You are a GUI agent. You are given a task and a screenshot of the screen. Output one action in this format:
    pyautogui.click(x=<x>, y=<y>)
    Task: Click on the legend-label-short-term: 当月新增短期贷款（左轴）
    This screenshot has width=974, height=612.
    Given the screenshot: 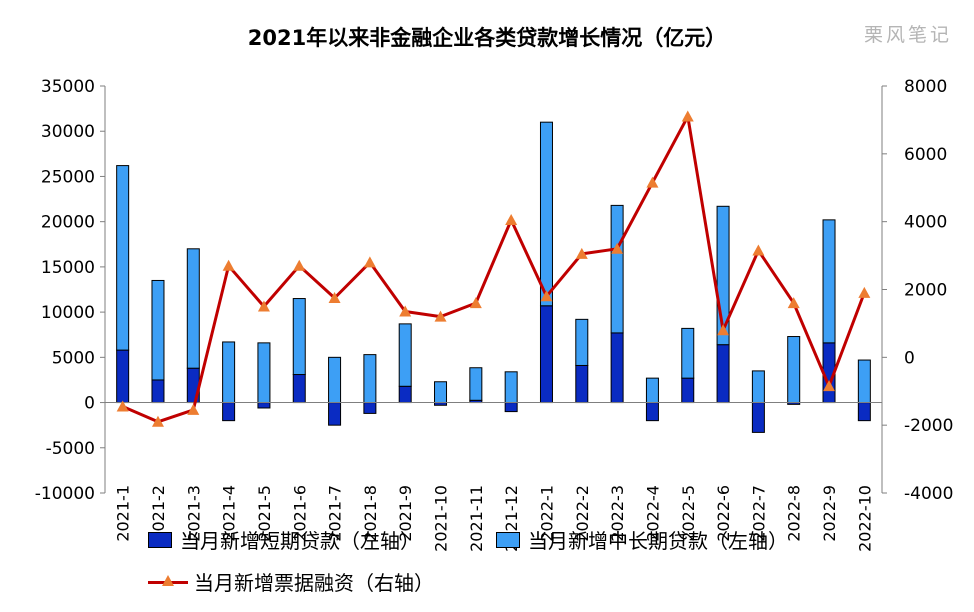 What is the action you would take?
    pyautogui.click(x=300, y=541)
    